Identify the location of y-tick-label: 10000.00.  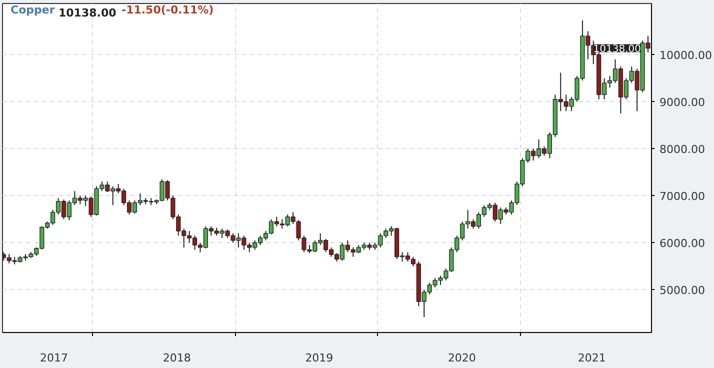
(686, 55).